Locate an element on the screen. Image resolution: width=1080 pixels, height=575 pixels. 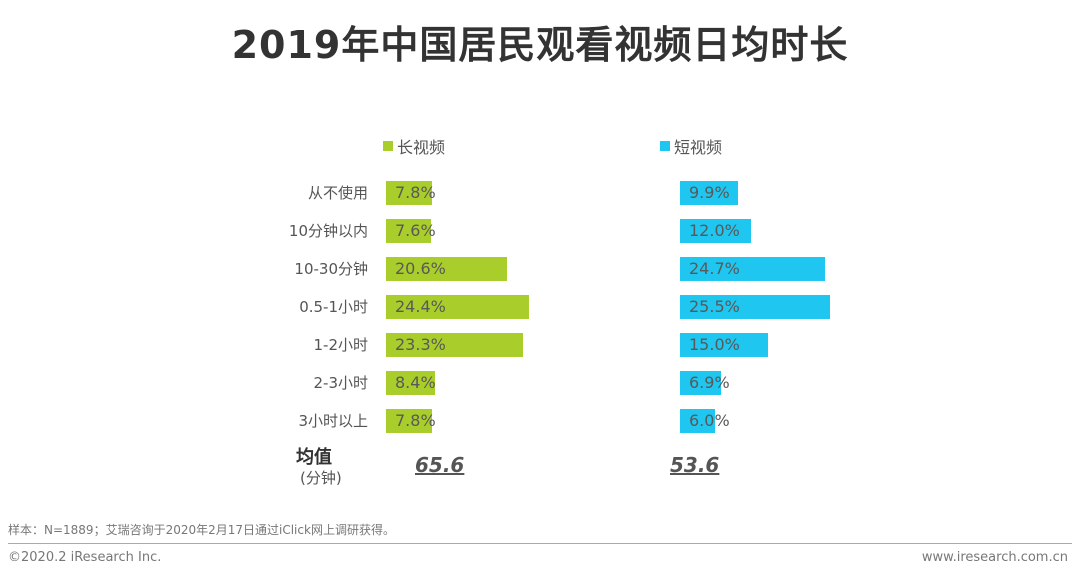
data-label: 20.6% is located at coordinates (420, 268).